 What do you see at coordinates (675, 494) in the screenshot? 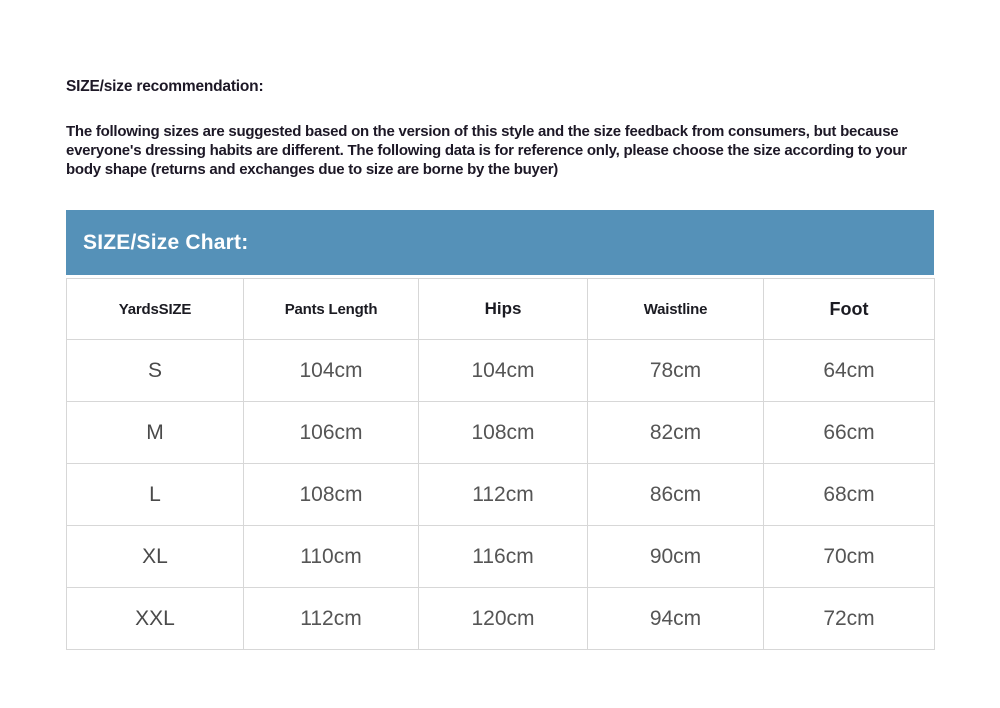
I see `table-cell: 86cm` at bounding box center [675, 494].